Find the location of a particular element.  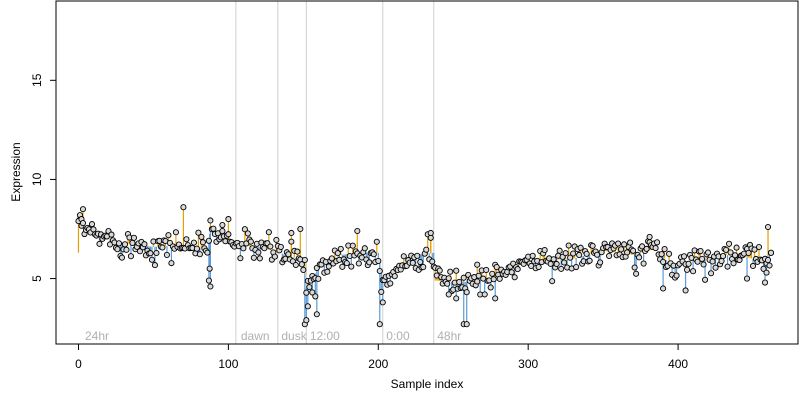

region-label: 24hr is located at coordinates (97, 336).